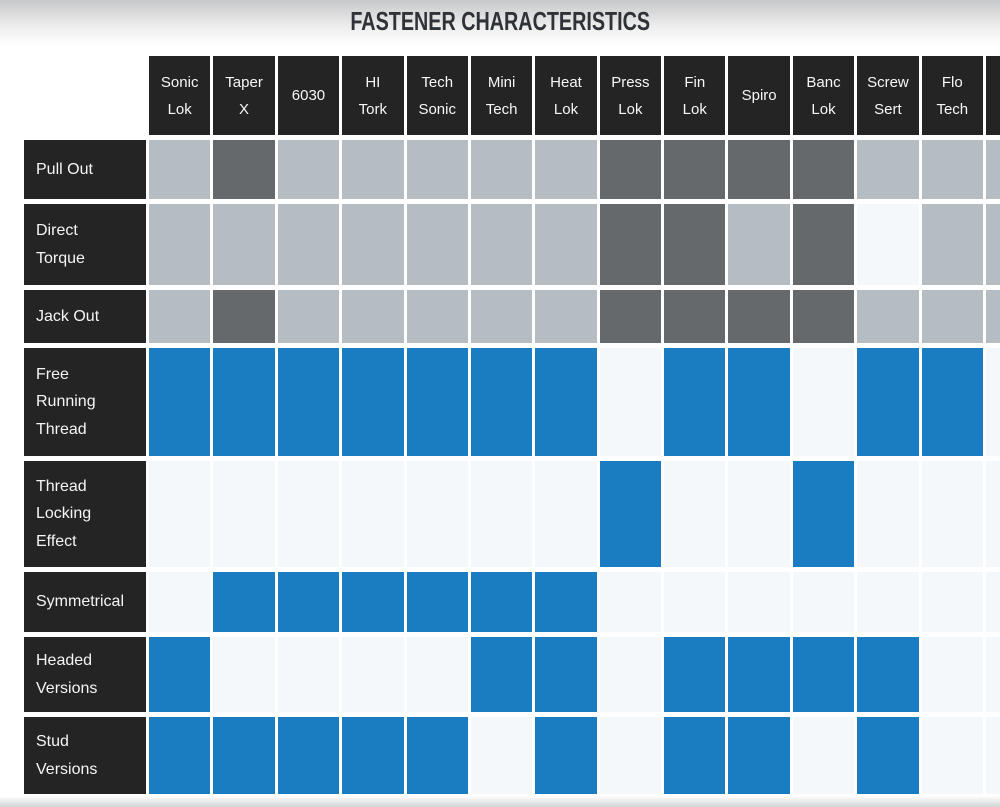  Describe the element at coordinates (566, 316) in the screenshot. I see `cell-jack-out-heat-lok` at that location.